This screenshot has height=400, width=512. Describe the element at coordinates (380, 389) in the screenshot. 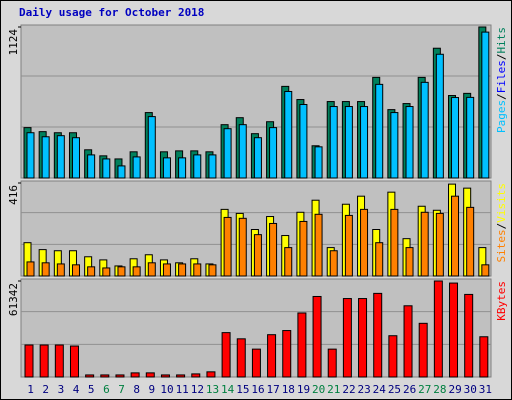

I see `x-tick-label: 24` at that location.